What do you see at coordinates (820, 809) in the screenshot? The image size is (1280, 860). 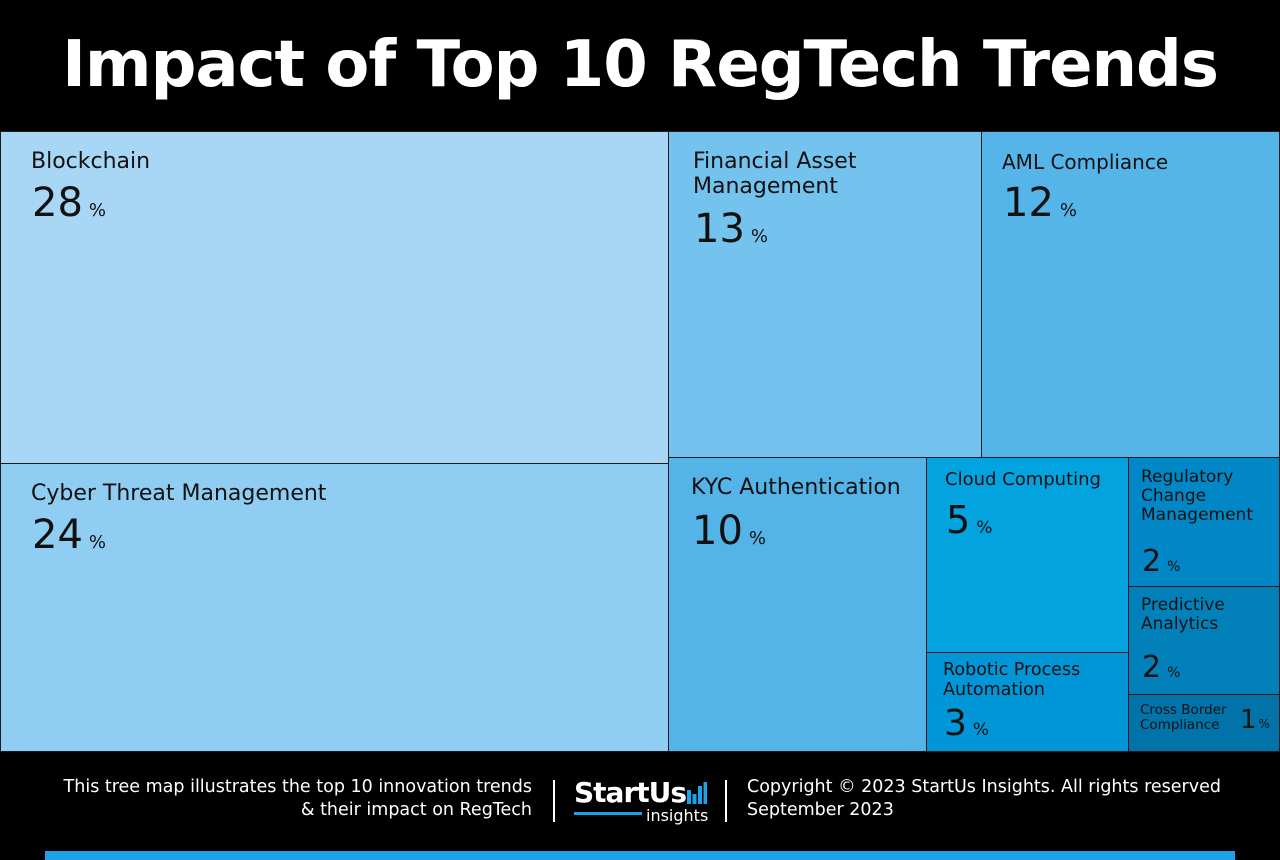 I see `publish-date: September 2023` at bounding box center [820, 809].